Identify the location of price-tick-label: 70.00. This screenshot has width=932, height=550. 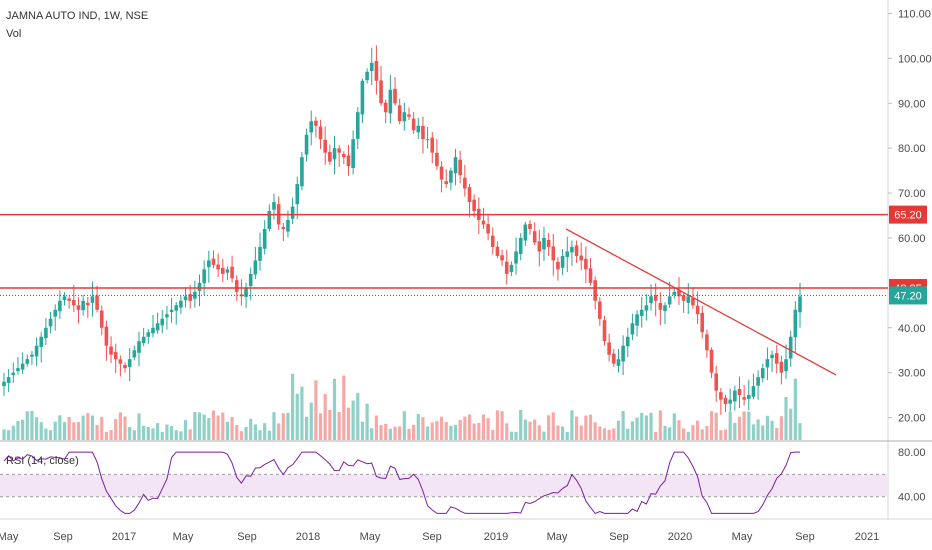
(912, 194).